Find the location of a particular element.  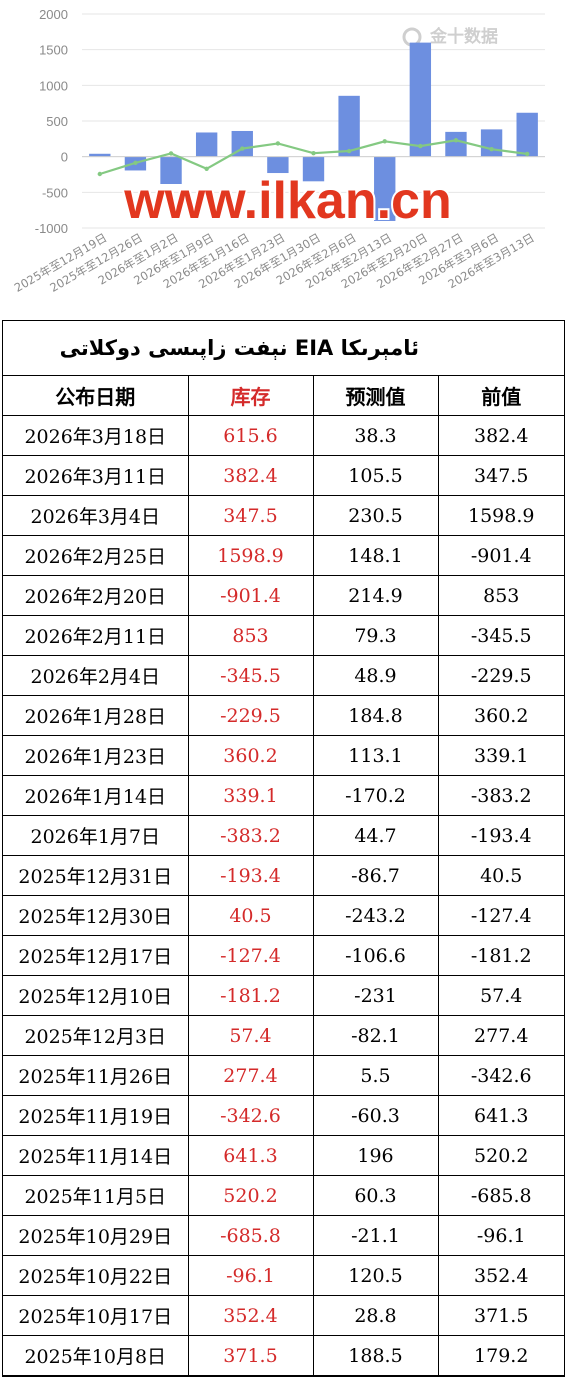

cell-date: 2026年2月11日 is located at coordinates (96, 635).